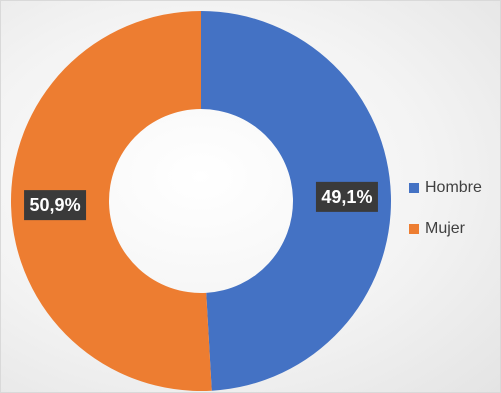 The image size is (501, 393). I want to click on legend-swatch-hombre, so click(414, 188).